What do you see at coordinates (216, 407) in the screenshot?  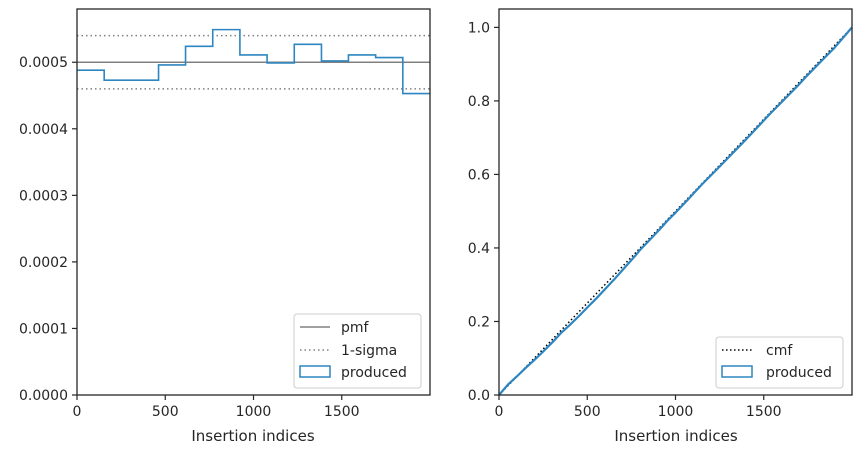 I see `pmf-x-ticks: 0 500 1000 1500` at bounding box center [216, 407].